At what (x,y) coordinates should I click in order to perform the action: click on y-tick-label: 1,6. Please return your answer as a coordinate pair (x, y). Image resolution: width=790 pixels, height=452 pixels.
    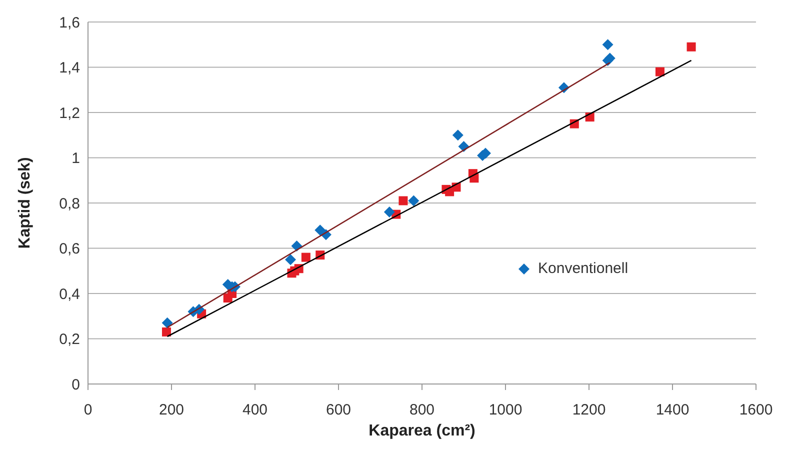
    Looking at the image, I should click on (69, 23).